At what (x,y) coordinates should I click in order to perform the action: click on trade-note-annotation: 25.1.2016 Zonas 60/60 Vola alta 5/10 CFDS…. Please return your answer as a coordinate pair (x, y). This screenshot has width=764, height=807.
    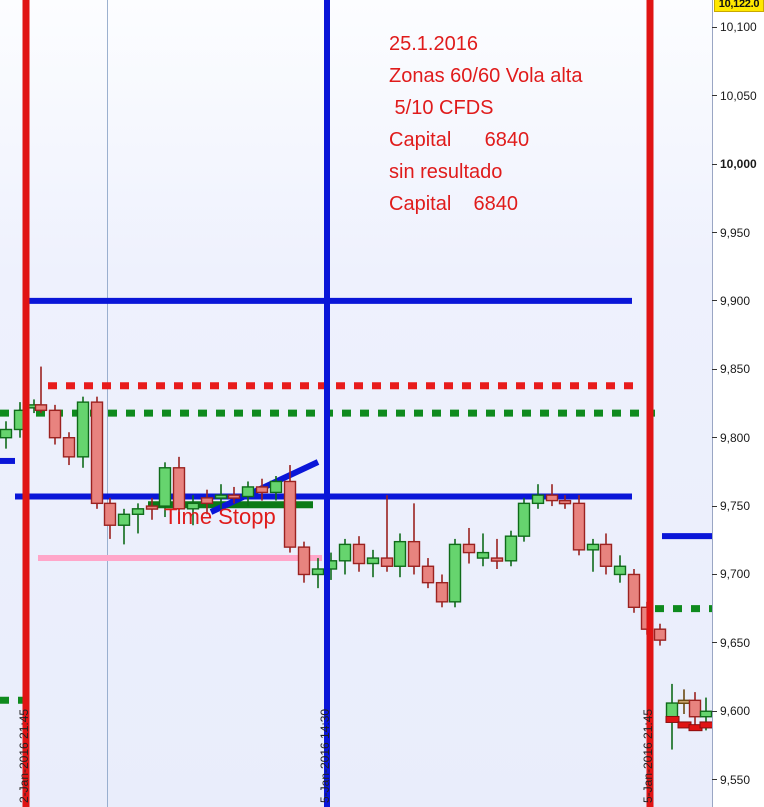
    Looking at the image, I should click on (529, 124).